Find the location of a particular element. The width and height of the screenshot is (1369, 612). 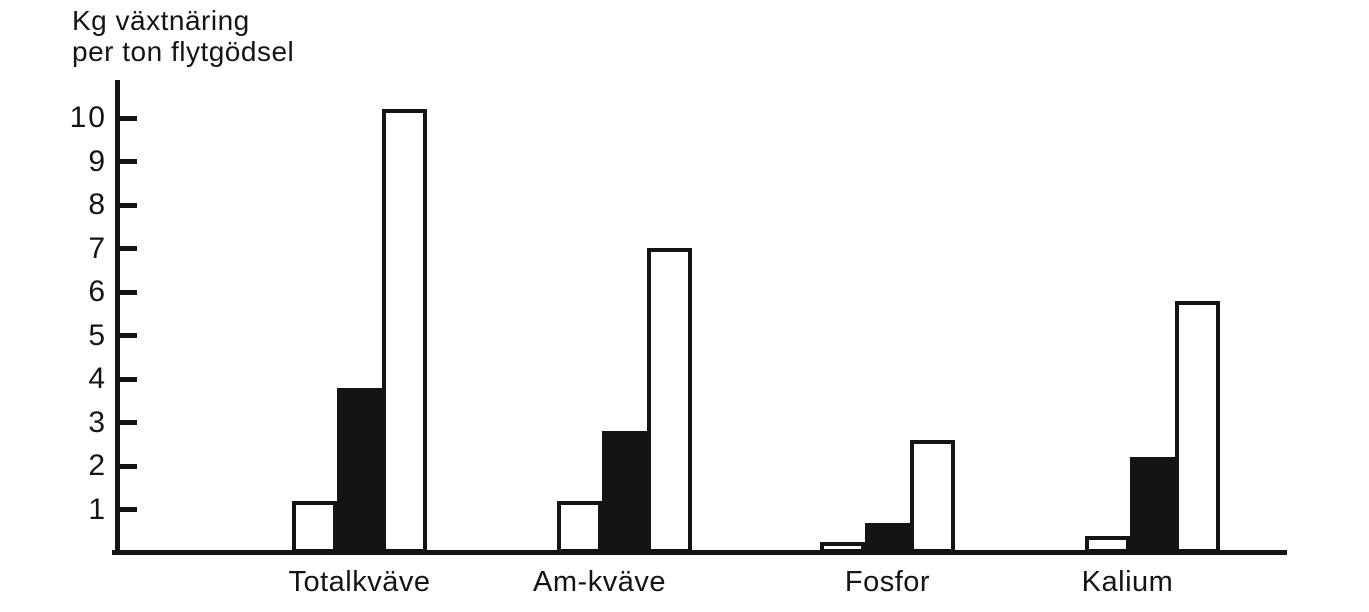

x-axis-label-fosfor: Fosfor is located at coordinates (887, 582).